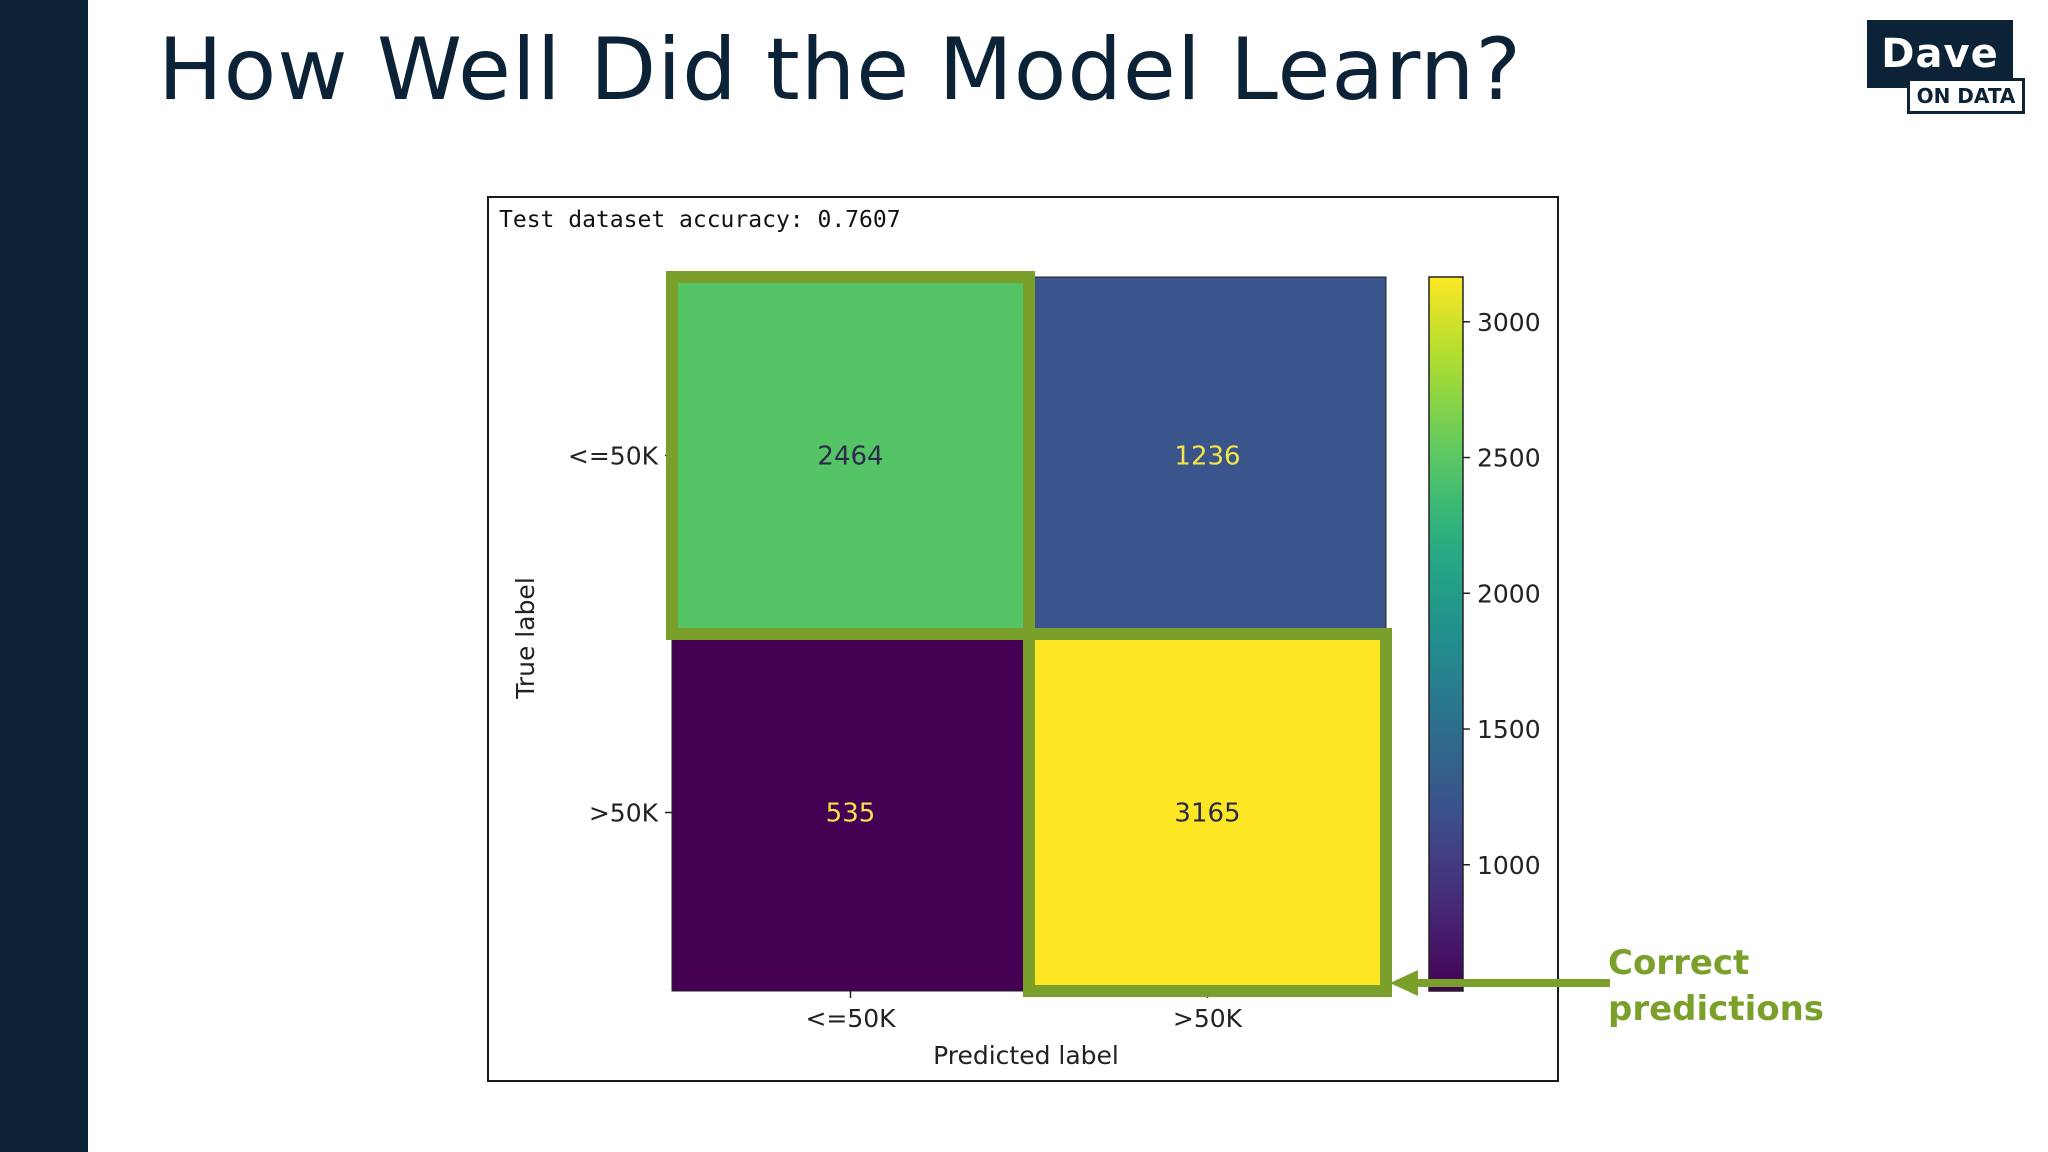 This screenshot has width=2048, height=1152. I want to click on cell-value-label-1-0: 535, so click(851, 814).